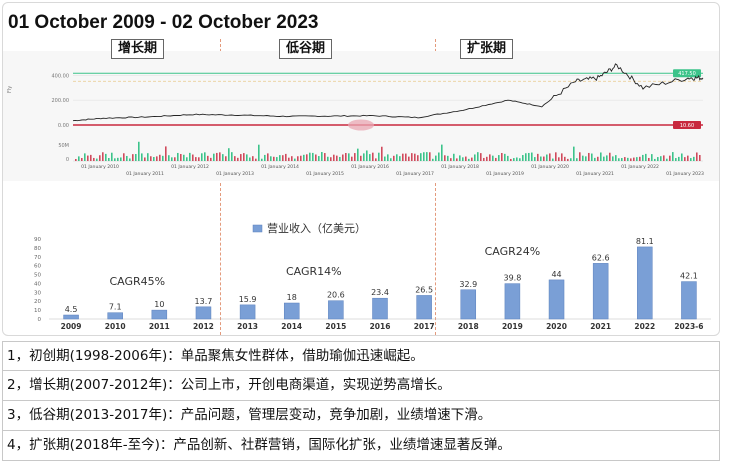 This screenshot has width=729, height=469. I want to click on revenue-value-label: 81.1, so click(645, 241).